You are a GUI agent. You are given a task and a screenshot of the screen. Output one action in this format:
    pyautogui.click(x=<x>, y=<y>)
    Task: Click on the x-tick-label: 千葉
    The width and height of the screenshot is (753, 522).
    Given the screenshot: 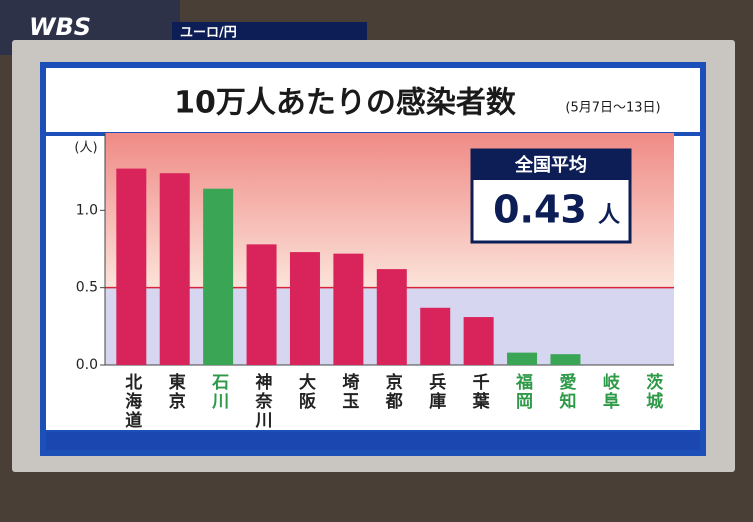 What is the action you would take?
    pyautogui.click(x=480, y=392)
    